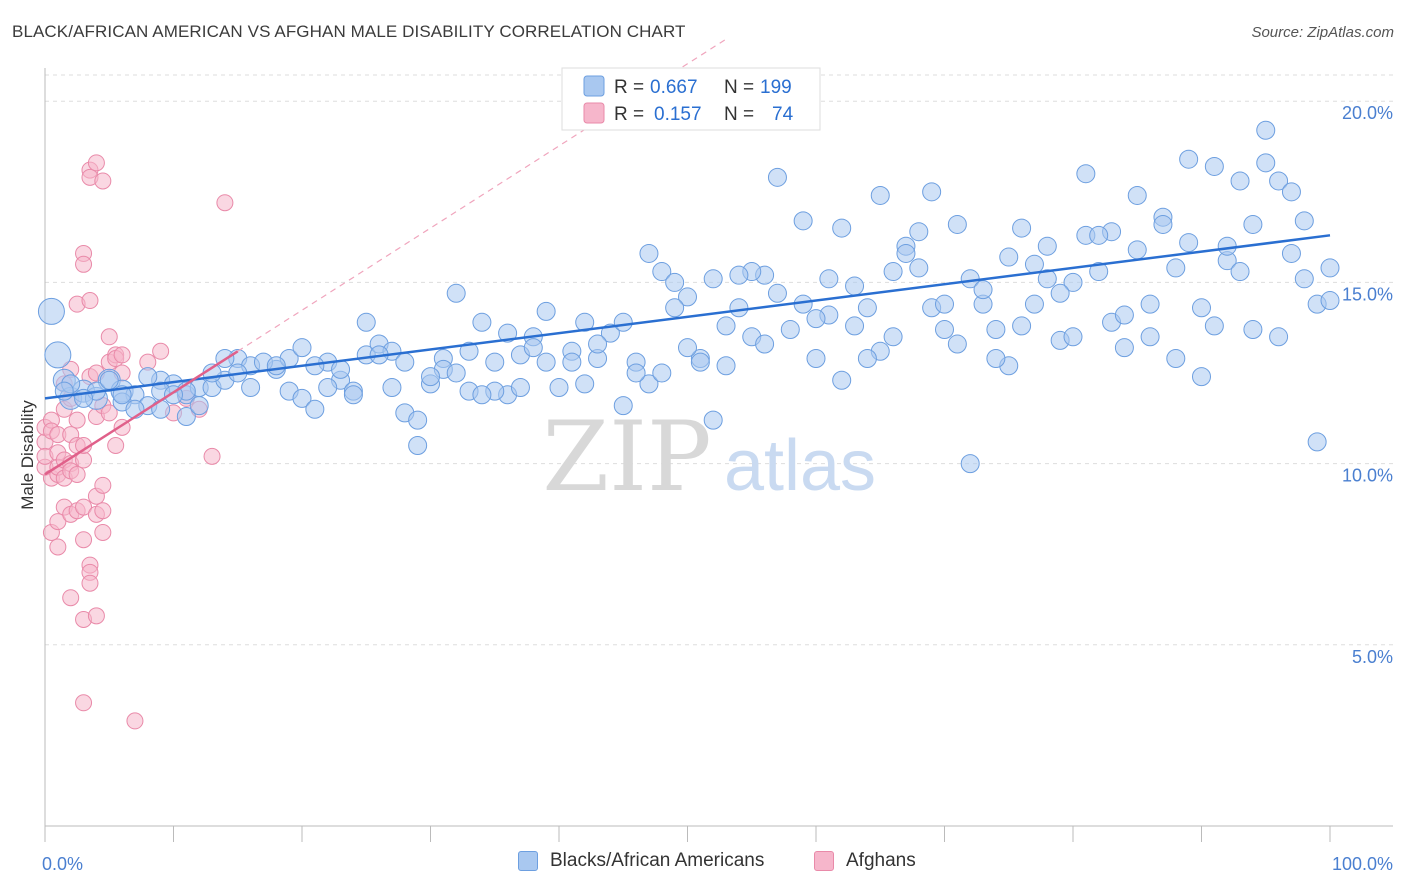 The width and height of the screenshot is (1406, 892). I want to click on legend-swatch-blue, so click(594, 86).